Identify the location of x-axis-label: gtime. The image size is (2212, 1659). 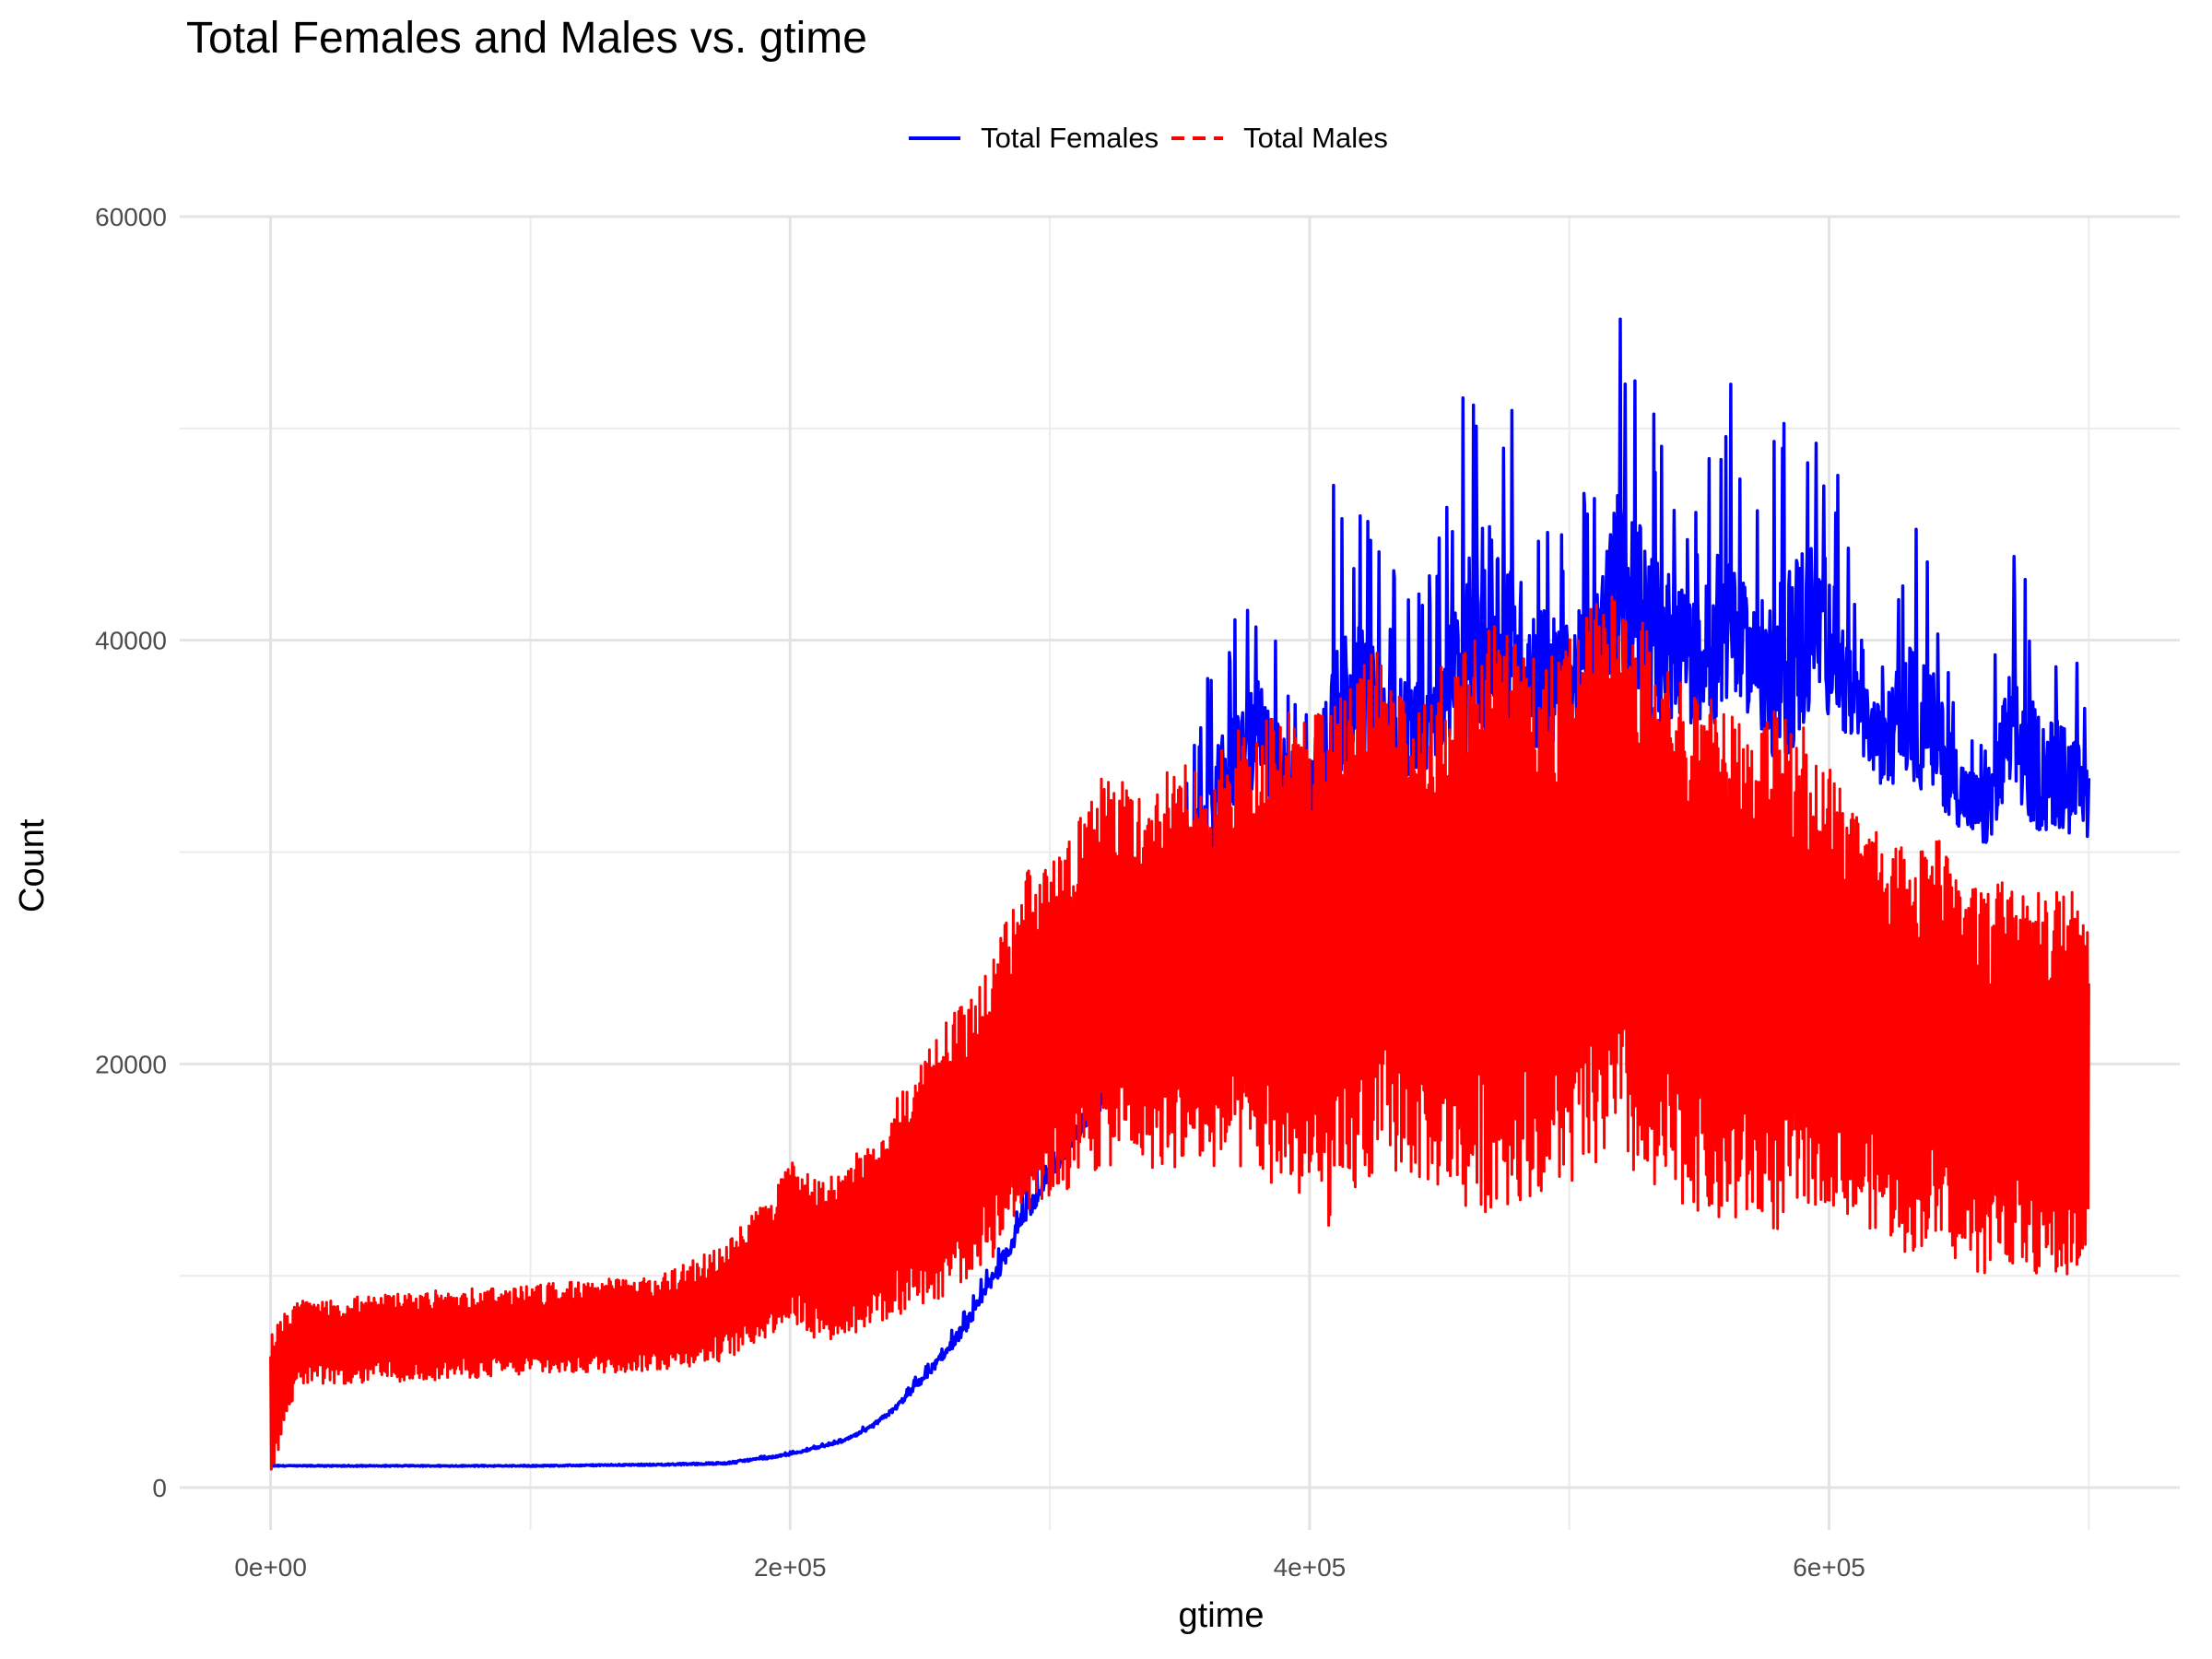
(1221, 1615).